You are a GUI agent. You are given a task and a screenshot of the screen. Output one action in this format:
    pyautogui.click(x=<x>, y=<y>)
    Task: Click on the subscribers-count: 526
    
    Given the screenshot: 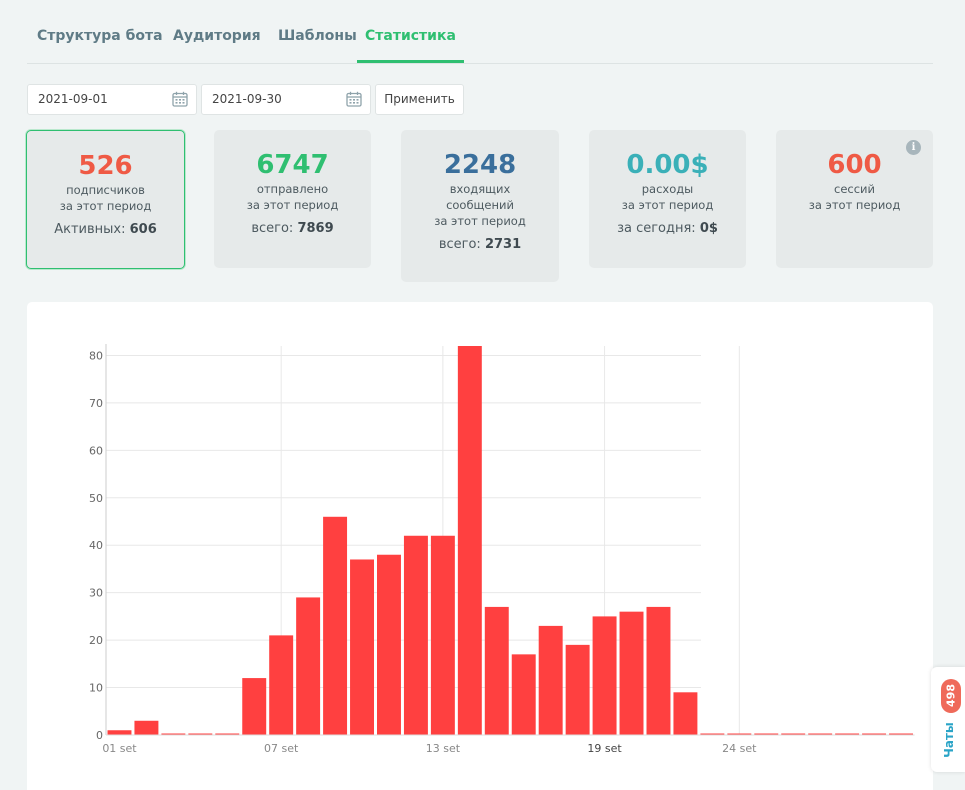 What is the action you would take?
    pyautogui.click(x=105, y=166)
    